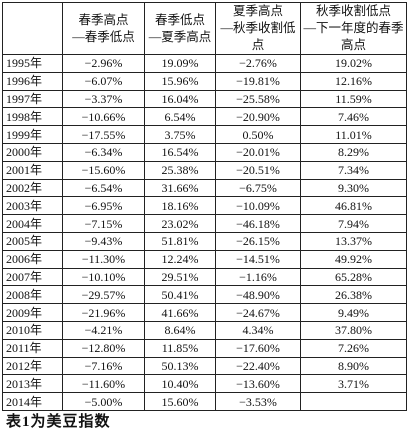  I want to click on table-row: 2001年 −15.60% 25.38% −20.51% 7.34%, so click(204, 170).